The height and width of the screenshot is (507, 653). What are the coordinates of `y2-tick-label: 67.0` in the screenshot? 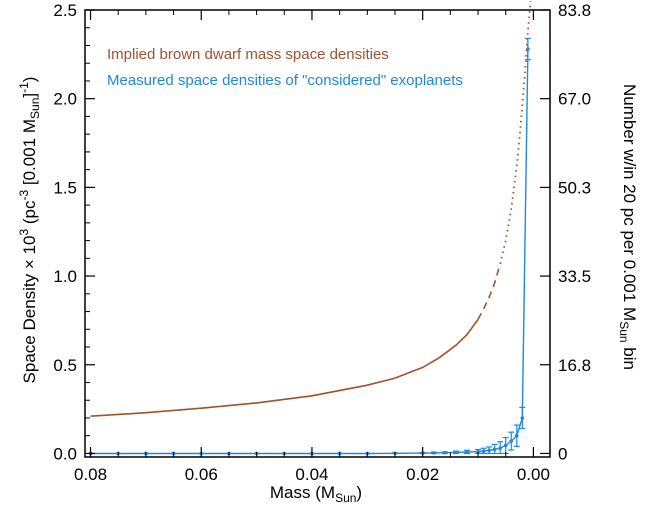 It's located at (574, 99).